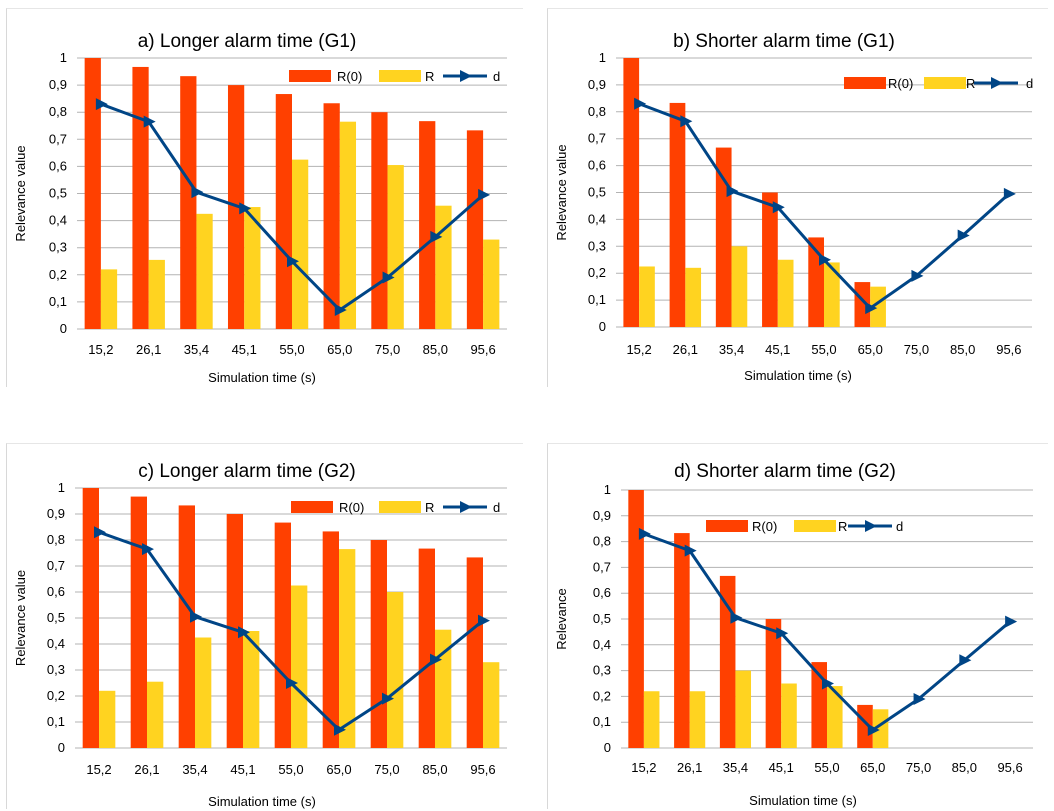  I want to click on bars, so click(292, 194).